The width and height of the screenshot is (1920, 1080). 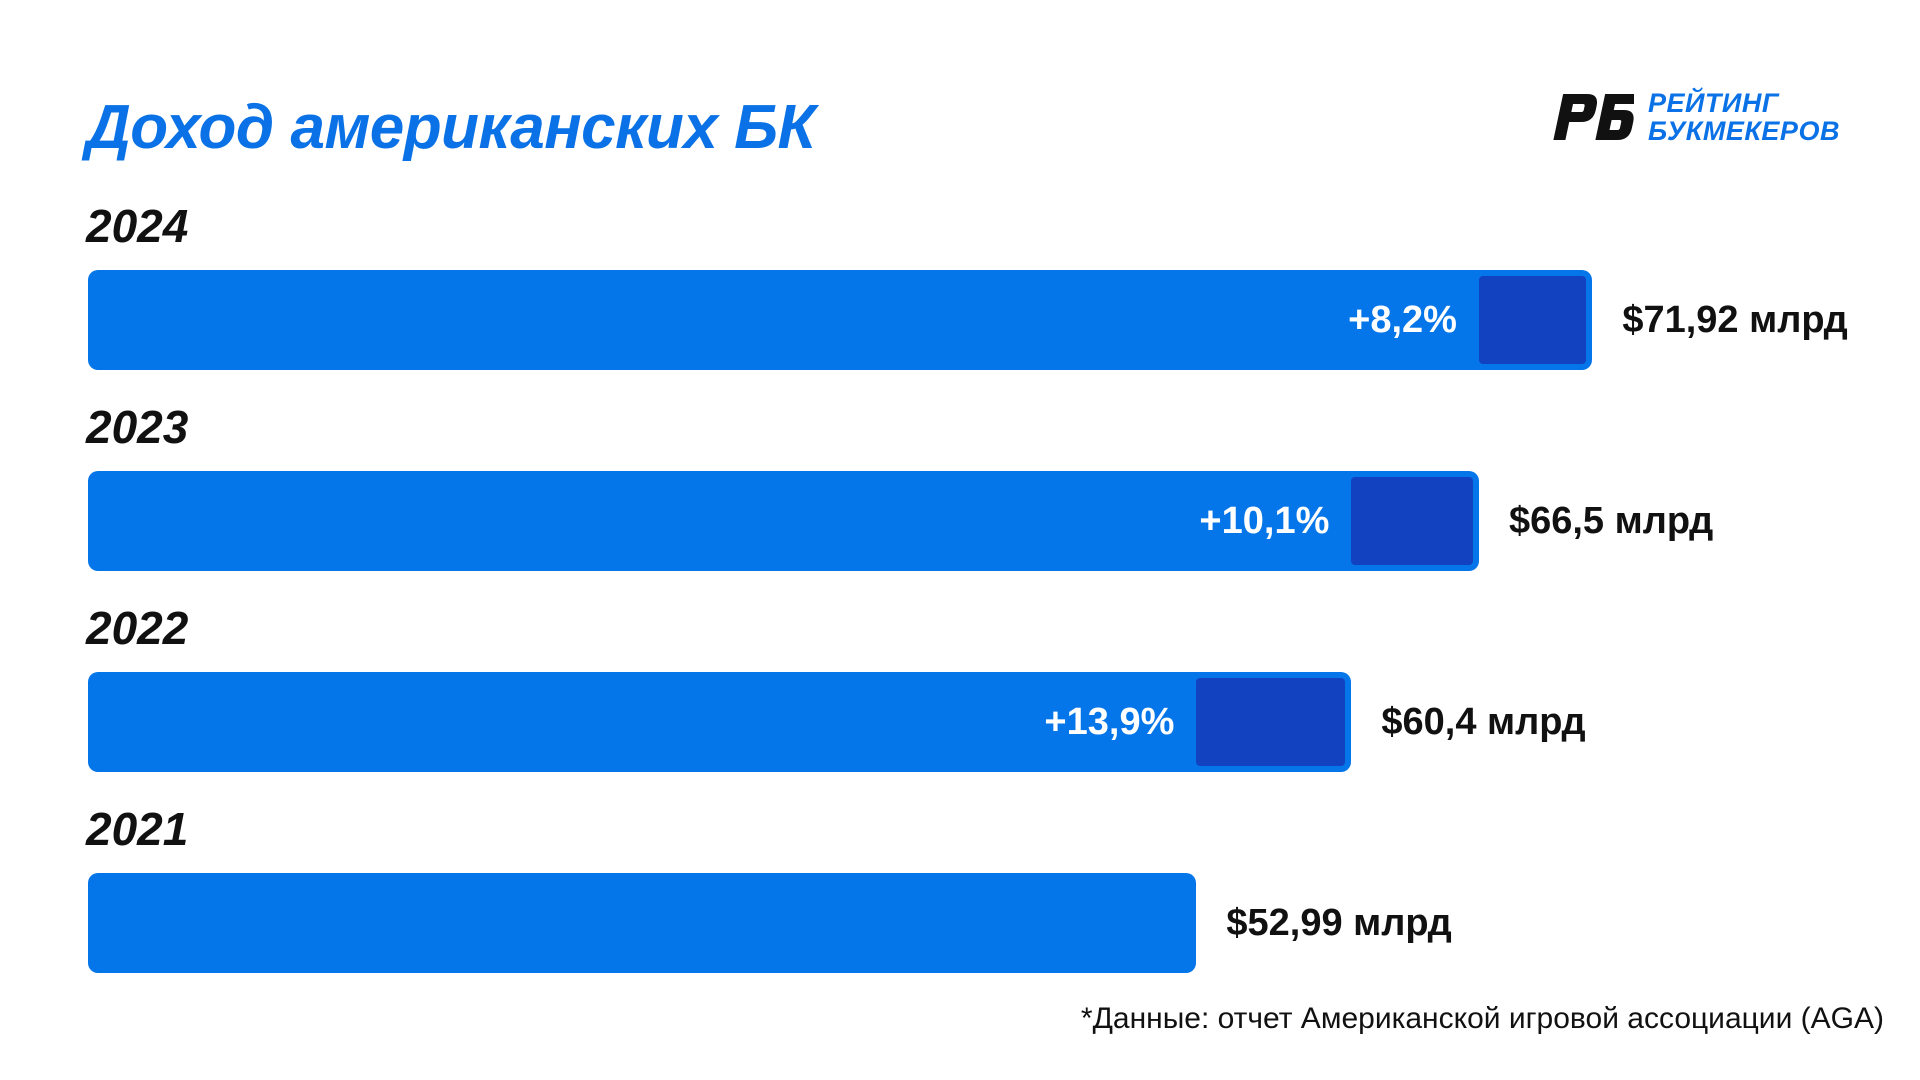 What do you see at coordinates (1744, 131) in the screenshot?
I see `logo-text-line2: БУКМЕКЕРОВ` at bounding box center [1744, 131].